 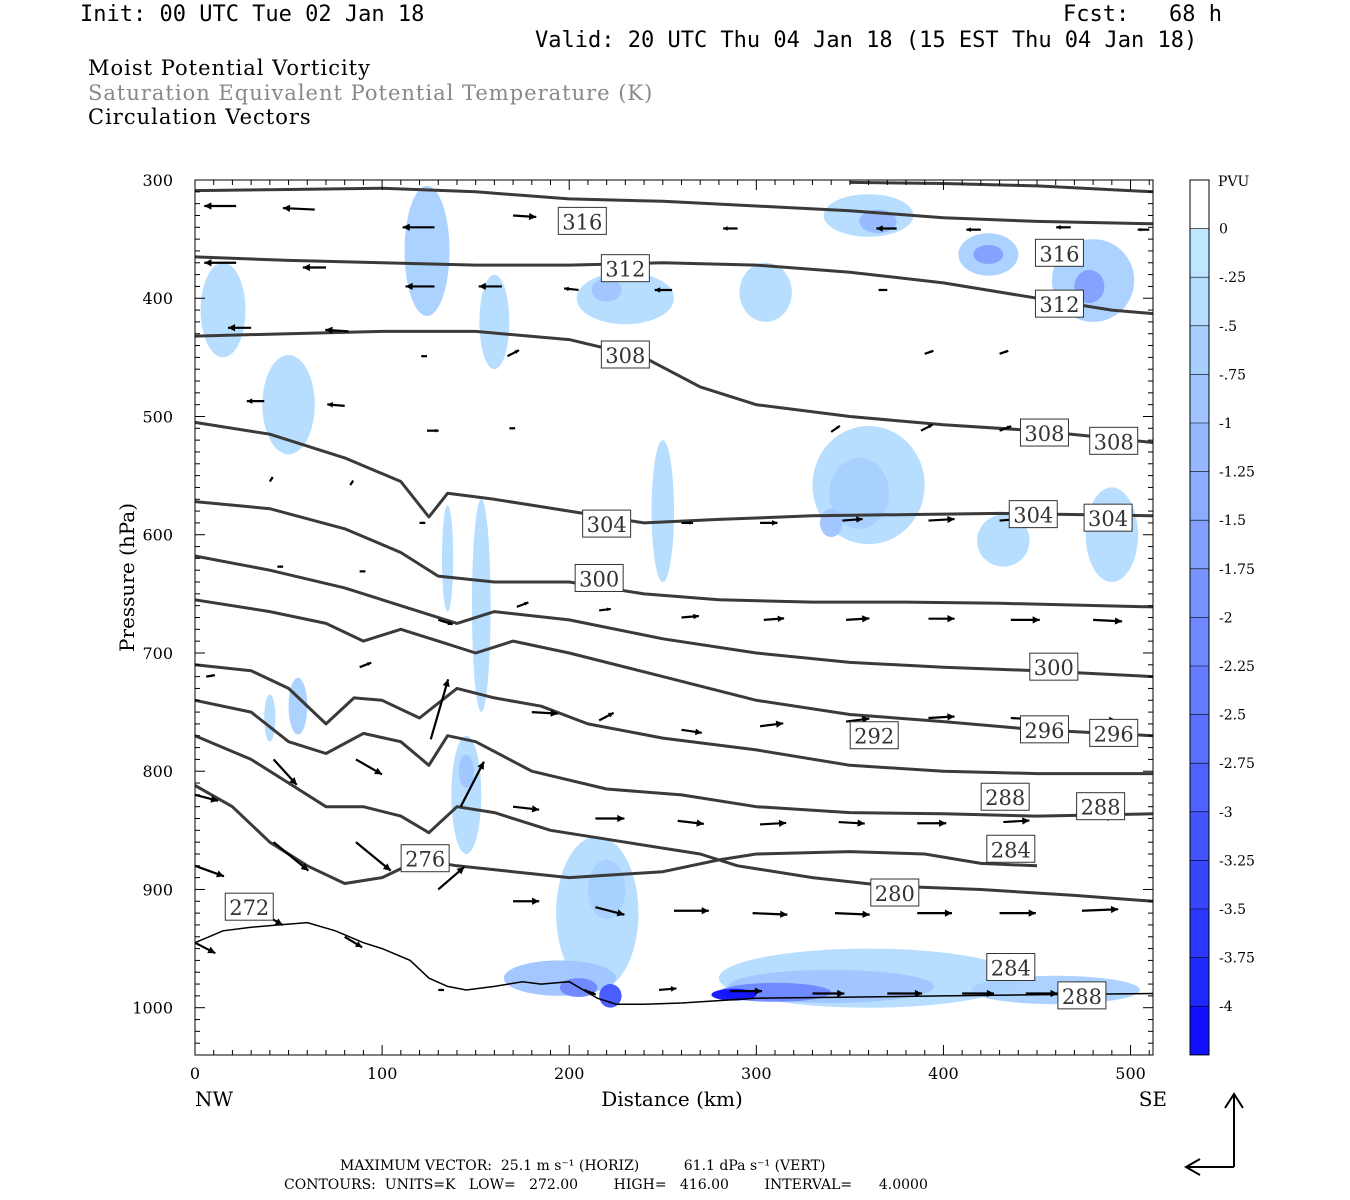 I want to click on contour-label-text: 300, so click(x=1054, y=668).